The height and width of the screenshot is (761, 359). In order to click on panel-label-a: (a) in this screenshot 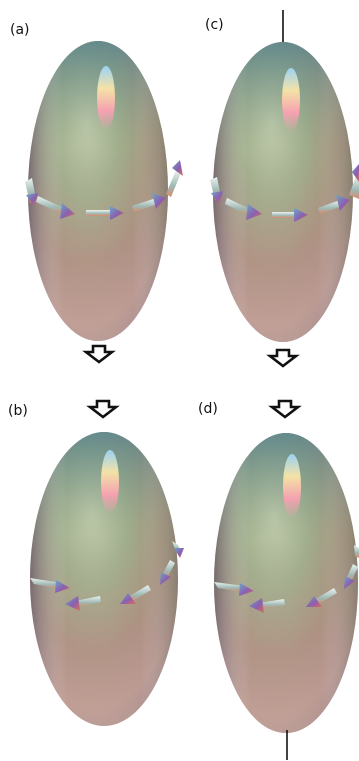, I will do `click(20, 30)`.